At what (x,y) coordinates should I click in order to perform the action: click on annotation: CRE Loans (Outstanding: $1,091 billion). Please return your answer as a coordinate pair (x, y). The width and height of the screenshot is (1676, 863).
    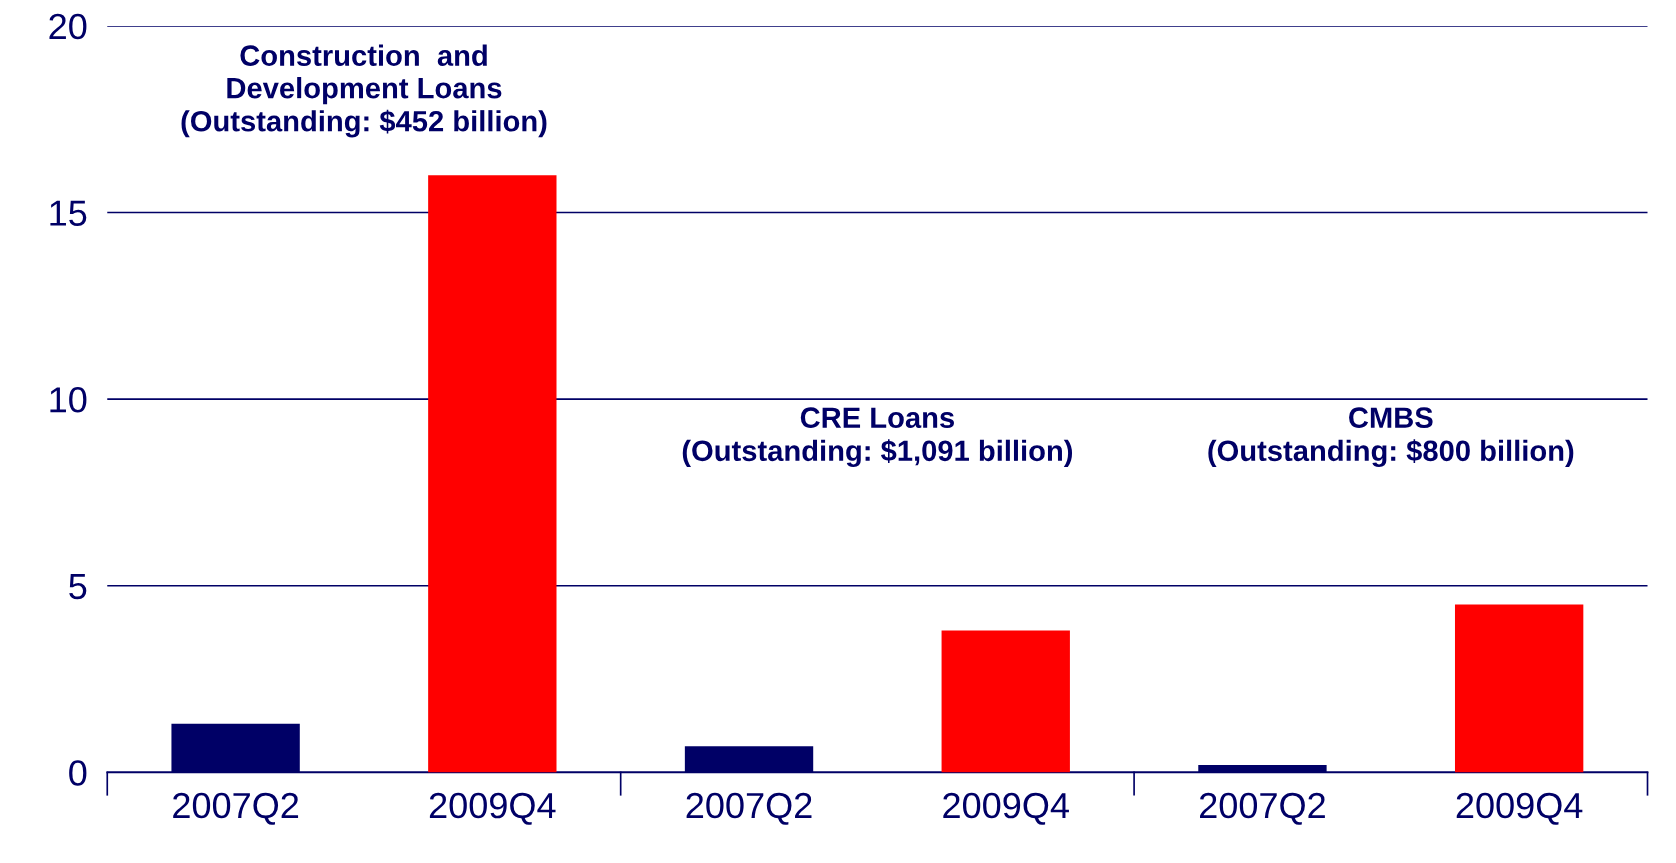
    Looking at the image, I should click on (877, 437).